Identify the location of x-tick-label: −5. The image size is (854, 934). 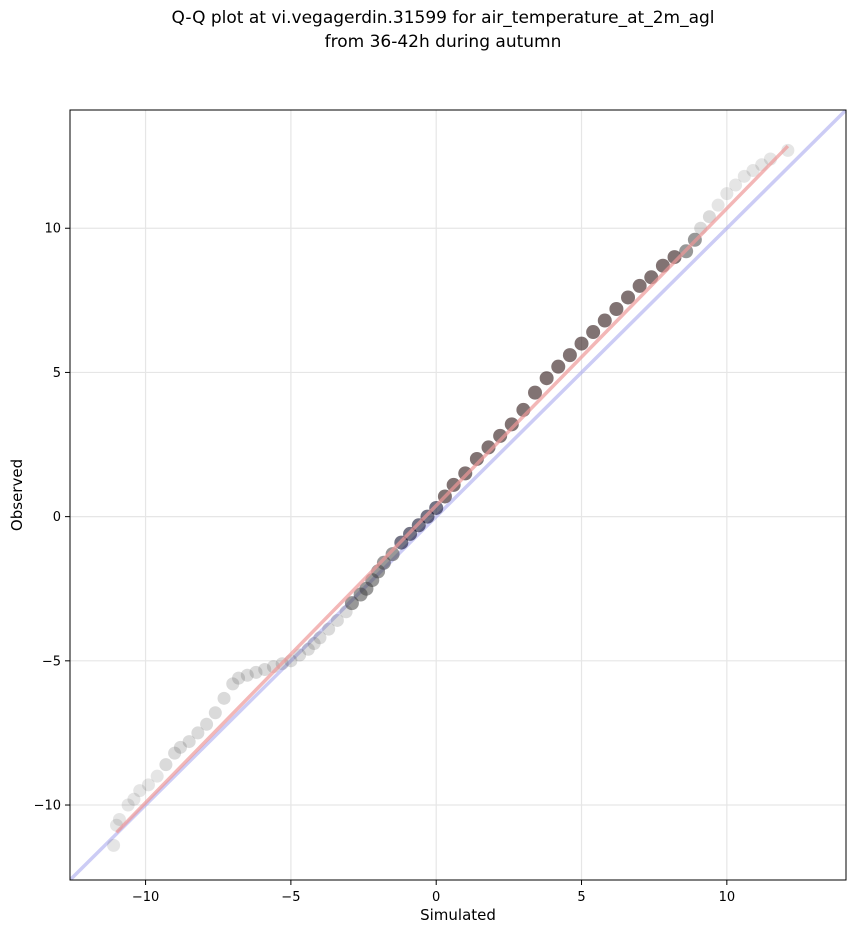
(290, 897).